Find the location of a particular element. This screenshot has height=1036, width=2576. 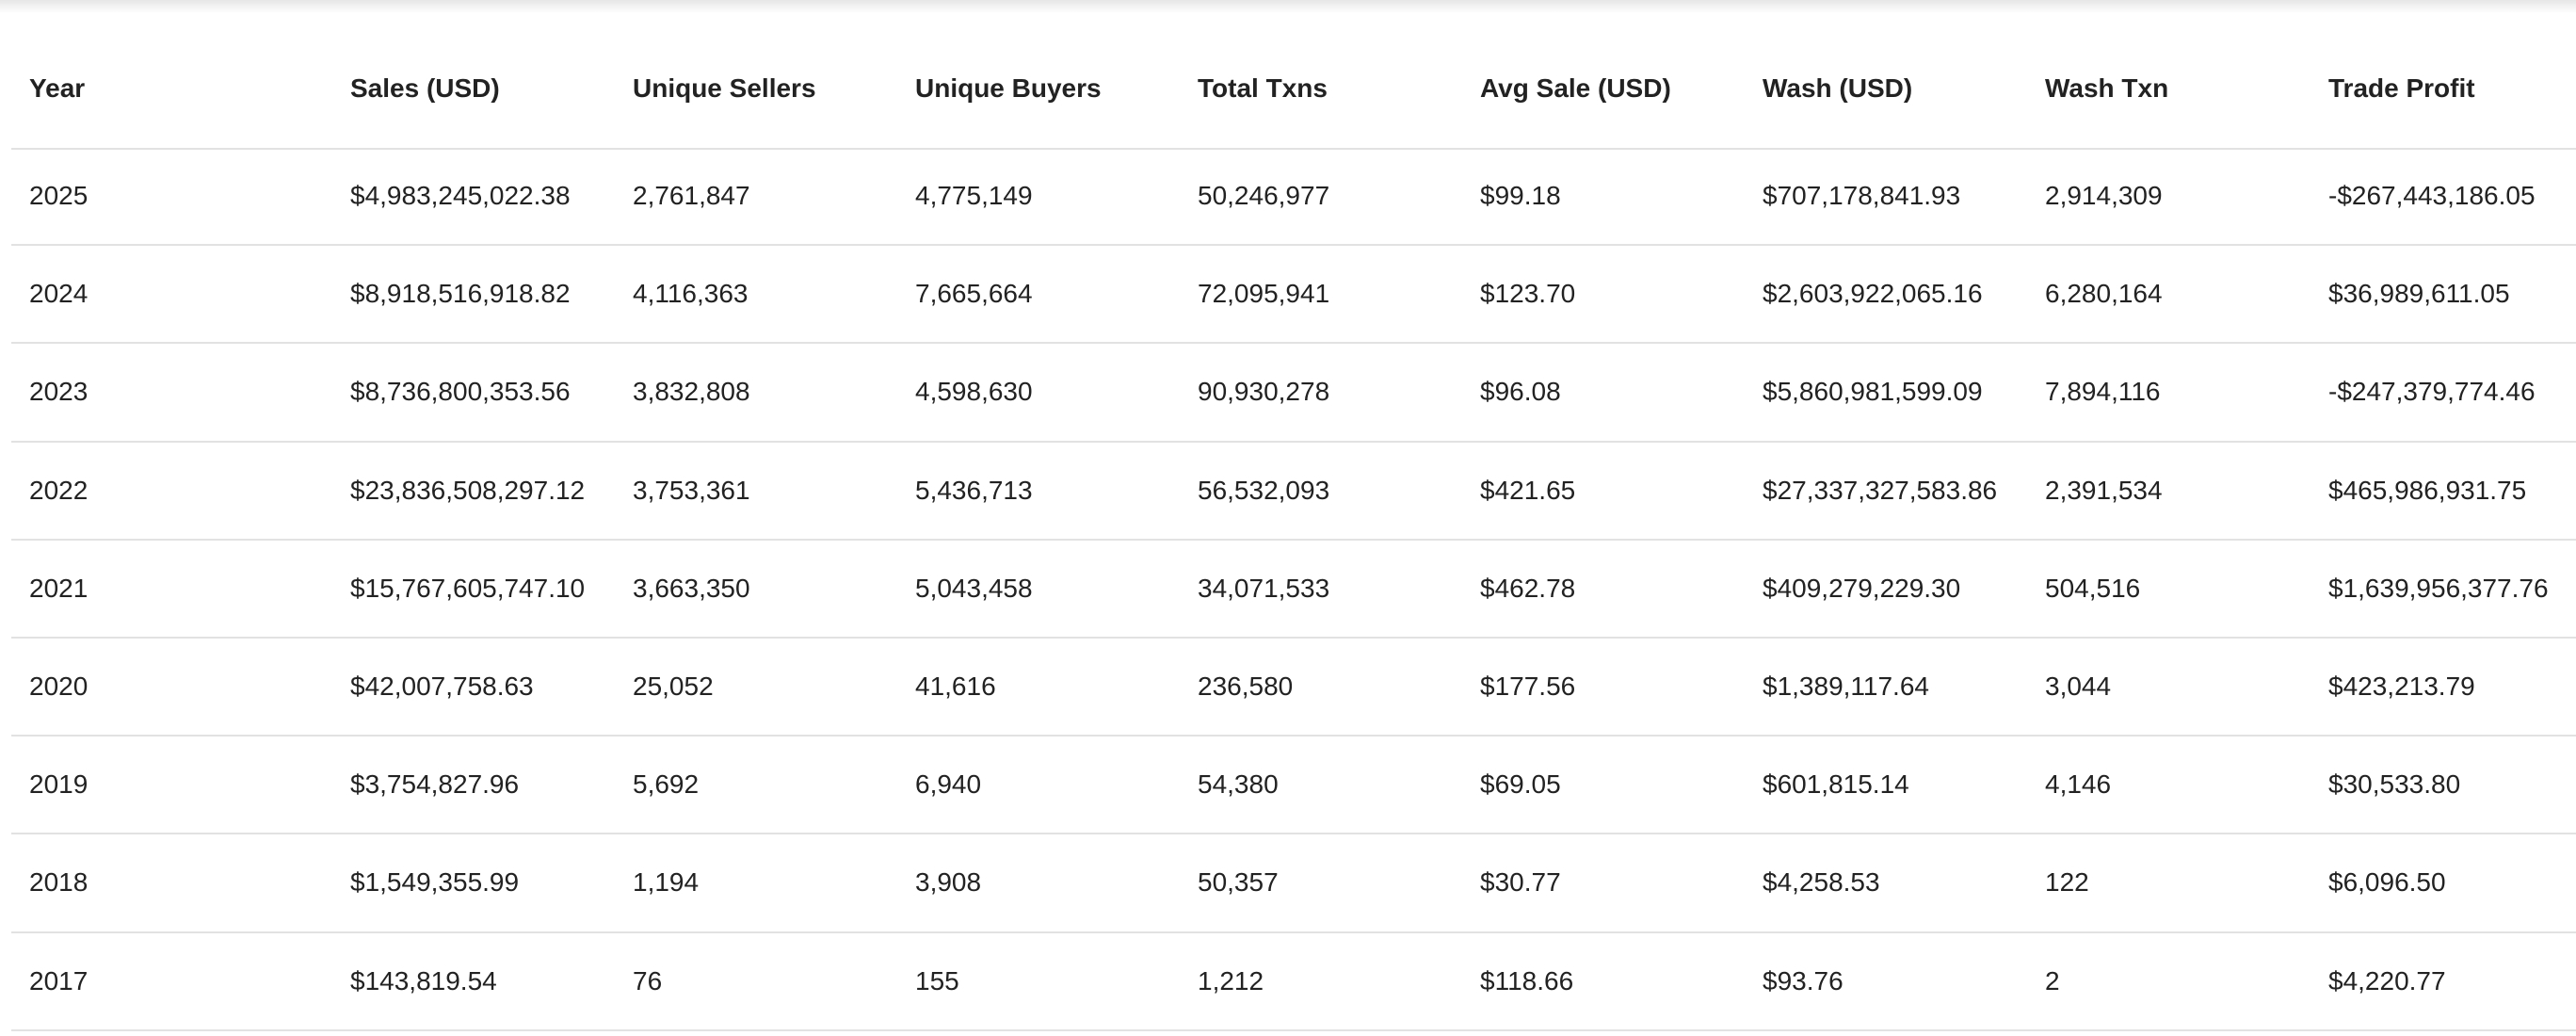

table-cell: $30.77 is located at coordinates (1520, 882).